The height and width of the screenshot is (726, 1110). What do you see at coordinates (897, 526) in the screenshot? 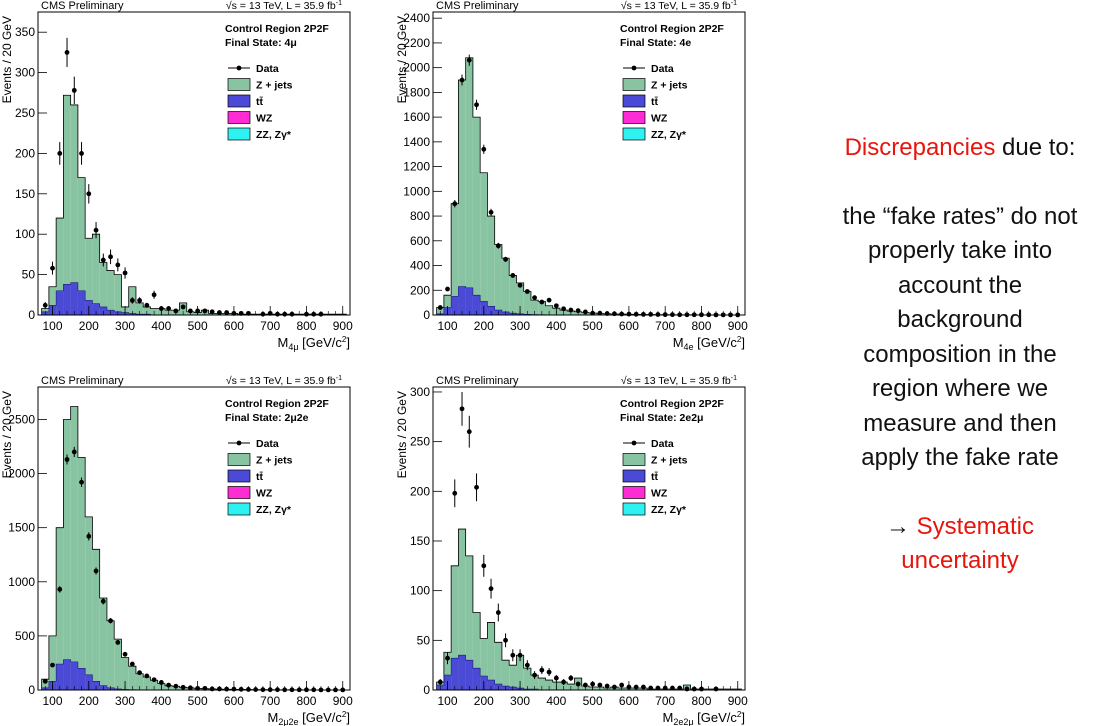
I see `arrow-icon: →` at bounding box center [897, 526].